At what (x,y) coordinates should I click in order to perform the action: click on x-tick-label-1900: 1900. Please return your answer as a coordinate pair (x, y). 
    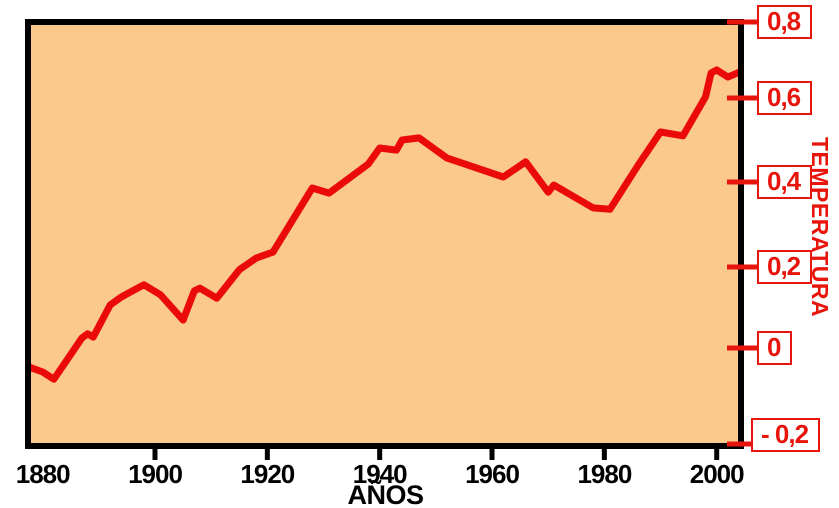
    Looking at the image, I should click on (155, 474).